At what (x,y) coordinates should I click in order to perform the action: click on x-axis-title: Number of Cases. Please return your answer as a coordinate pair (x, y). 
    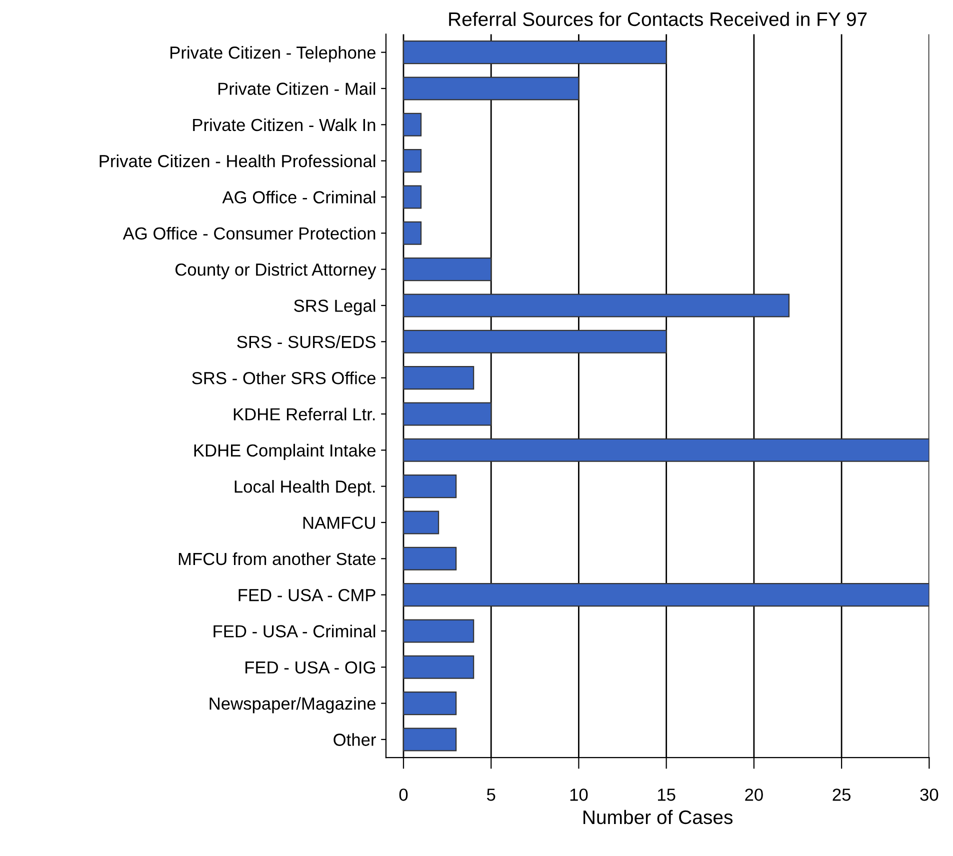
    Looking at the image, I should click on (658, 817).